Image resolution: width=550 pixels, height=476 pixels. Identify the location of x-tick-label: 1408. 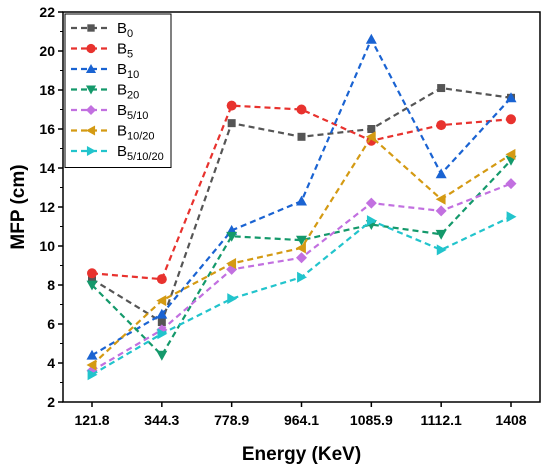
(510, 420).